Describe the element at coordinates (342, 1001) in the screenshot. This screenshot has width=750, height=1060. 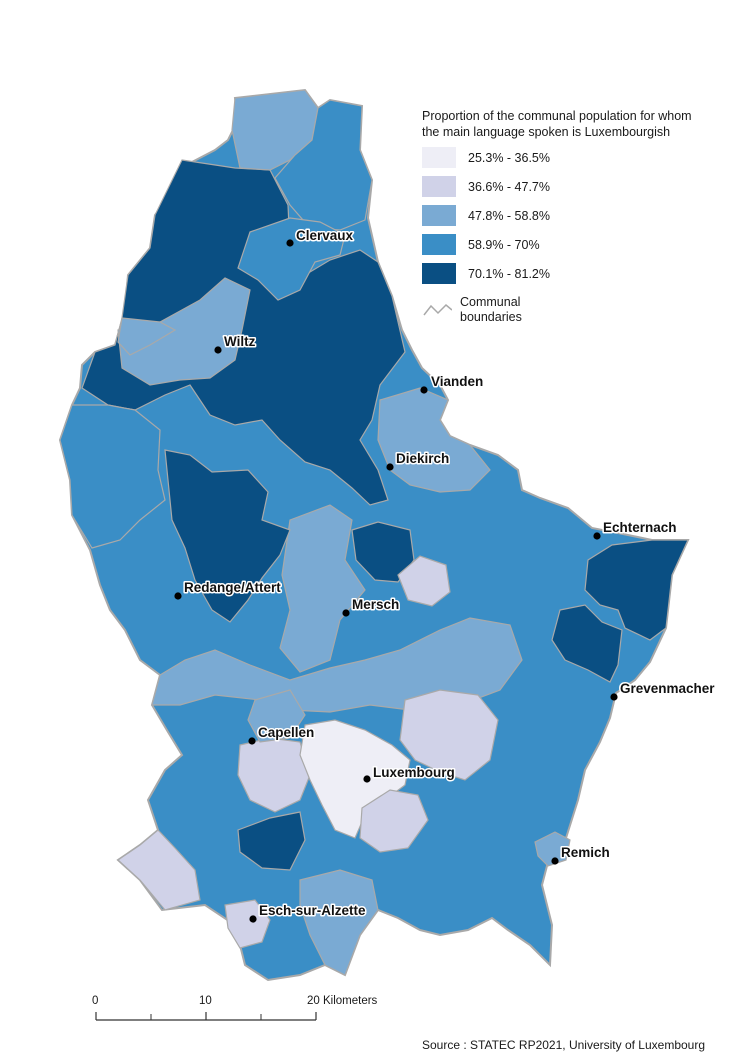
I see `scale-tick-20: 20 Kilometers` at that location.